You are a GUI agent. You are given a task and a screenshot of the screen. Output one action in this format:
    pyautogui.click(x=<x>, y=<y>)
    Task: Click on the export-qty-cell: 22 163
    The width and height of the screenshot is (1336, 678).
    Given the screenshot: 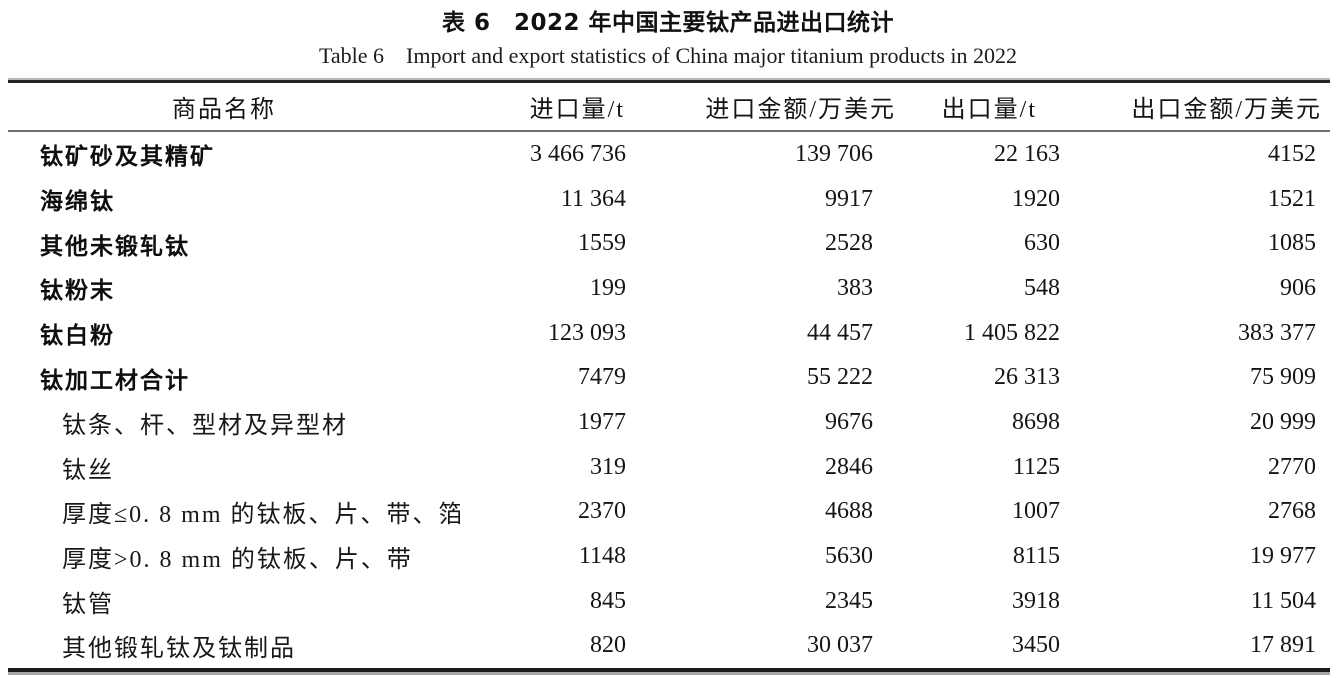 What is the action you would take?
    pyautogui.click(x=1027, y=153)
    